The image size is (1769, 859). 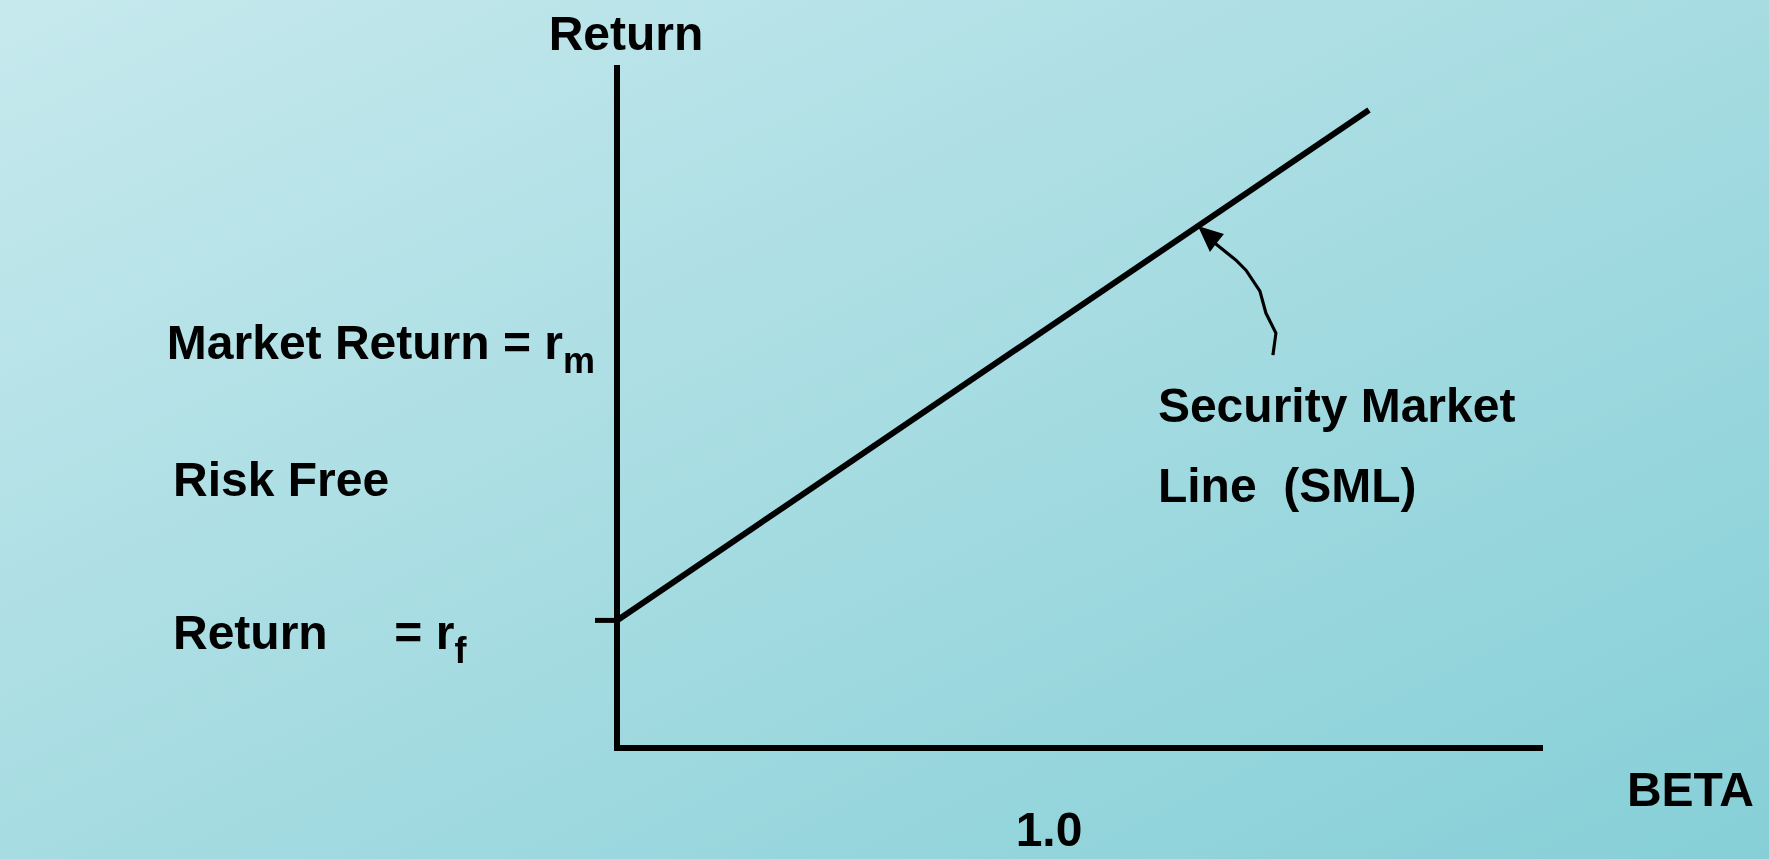 What do you see at coordinates (281, 479) in the screenshot?
I see `text: Risk Free` at bounding box center [281, 479].